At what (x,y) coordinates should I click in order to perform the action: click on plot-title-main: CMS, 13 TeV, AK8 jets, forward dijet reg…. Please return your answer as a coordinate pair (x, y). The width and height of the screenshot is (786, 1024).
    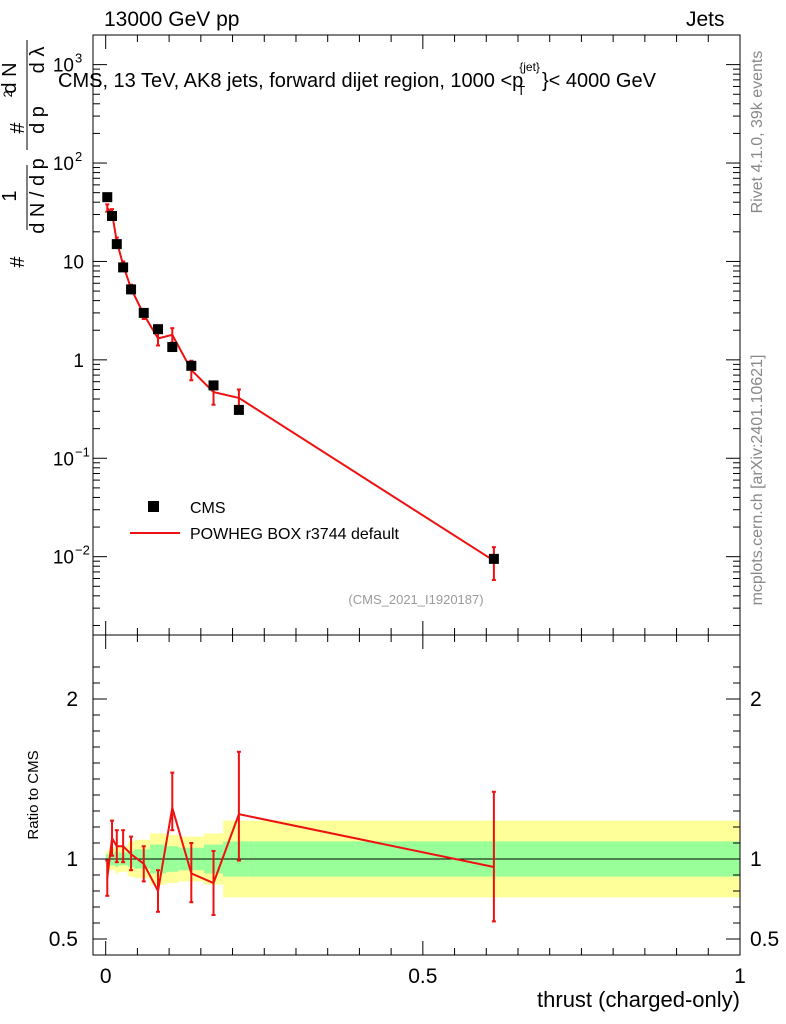
    Looking at the image, I should click on (291, 81).